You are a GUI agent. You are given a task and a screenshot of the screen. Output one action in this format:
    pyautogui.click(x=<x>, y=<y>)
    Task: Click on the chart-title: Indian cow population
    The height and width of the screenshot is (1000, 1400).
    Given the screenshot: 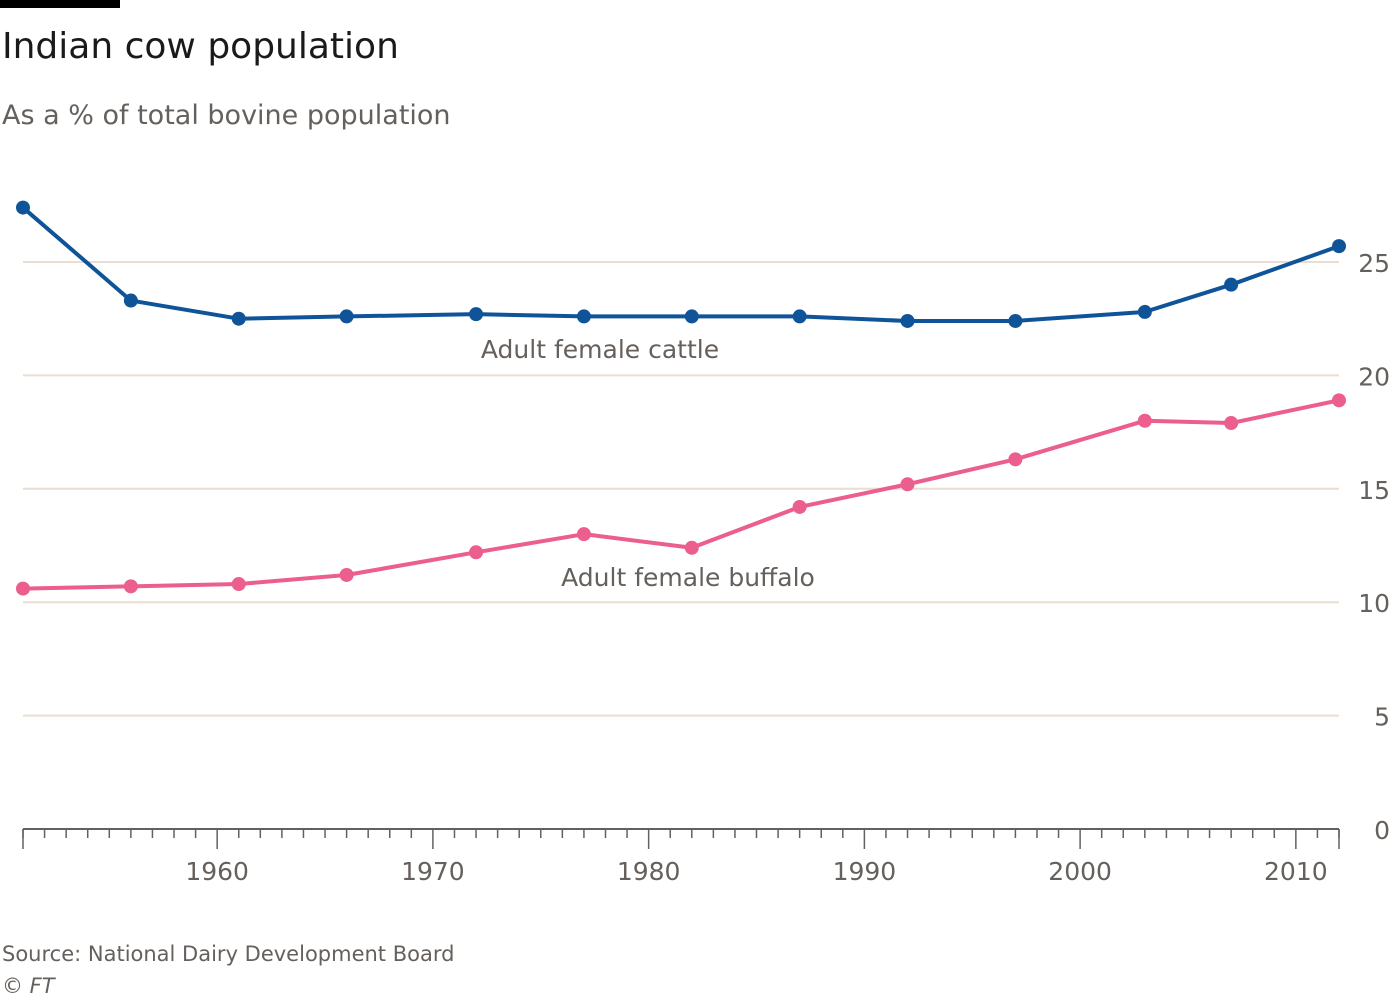 What is the action you would take?
    pyautogui.click(x=200, y=46)
    